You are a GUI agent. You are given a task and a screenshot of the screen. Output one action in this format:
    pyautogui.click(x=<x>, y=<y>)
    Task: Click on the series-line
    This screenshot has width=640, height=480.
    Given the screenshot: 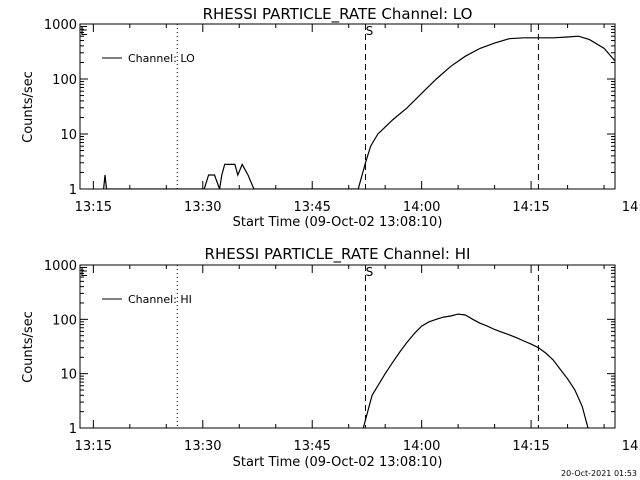 What is the action you would take?
    pyautogui.click(x=475, y=370)
    